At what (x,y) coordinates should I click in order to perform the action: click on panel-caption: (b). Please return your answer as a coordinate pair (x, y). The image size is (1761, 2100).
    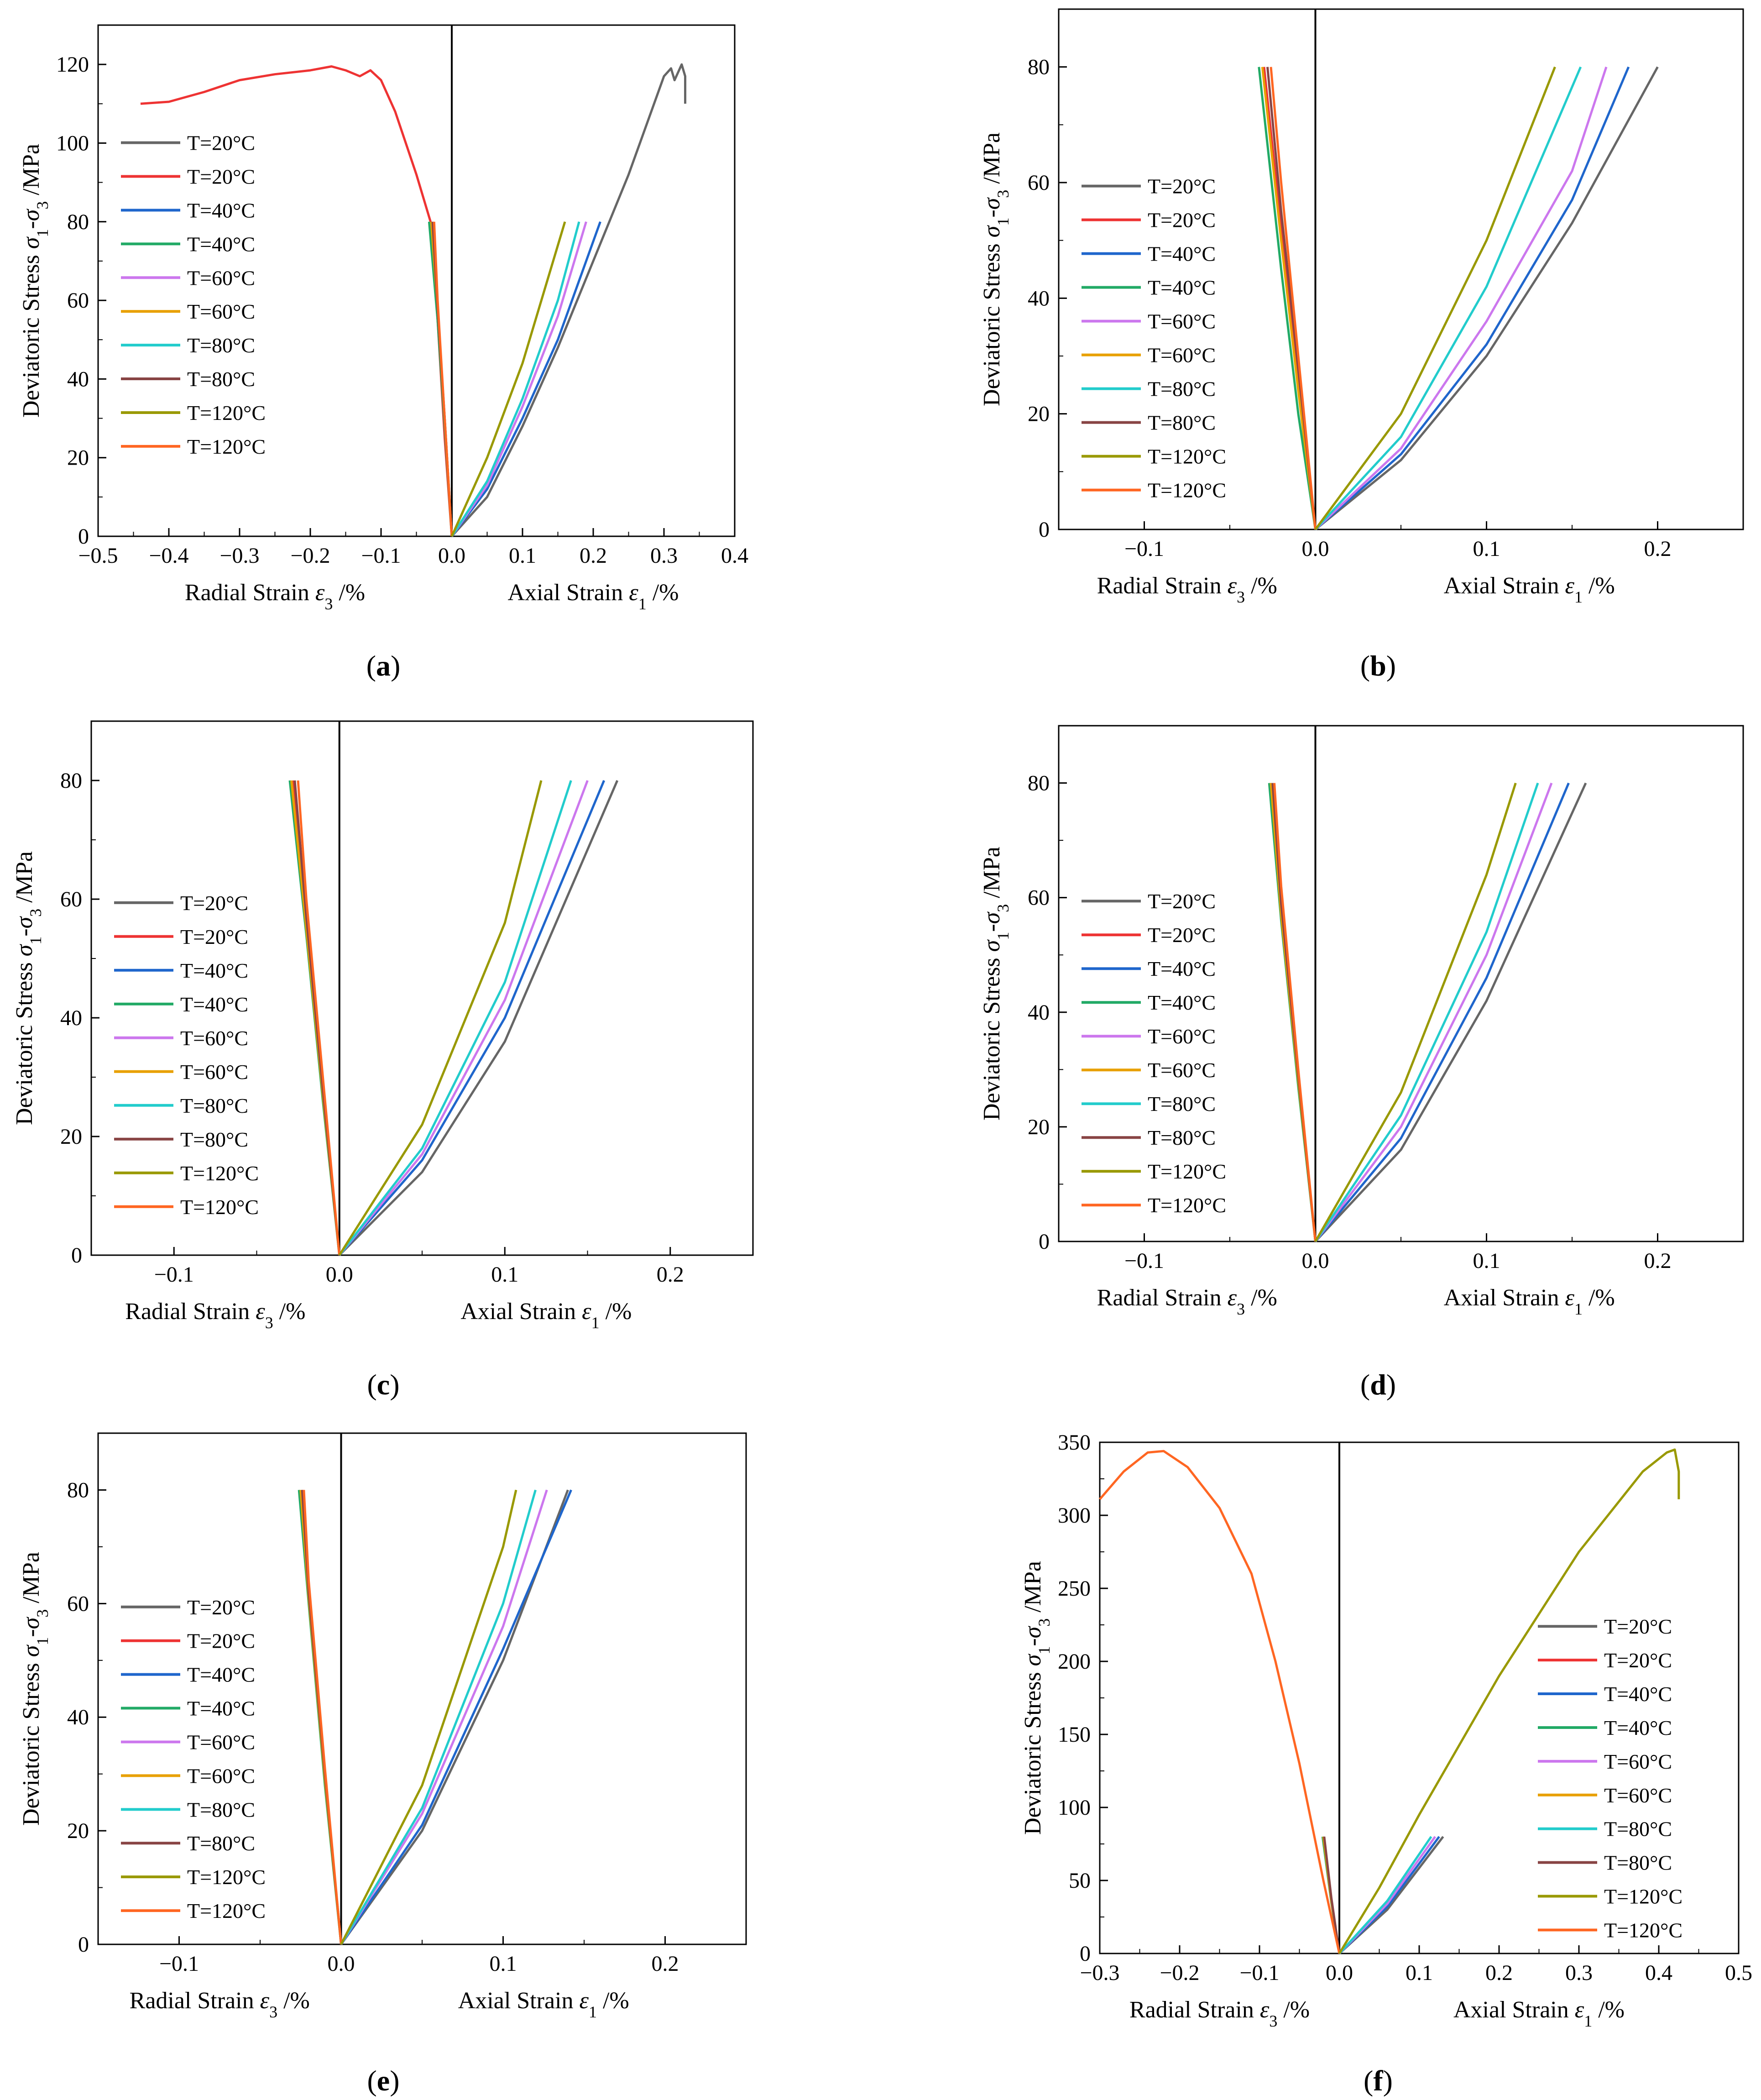
    Looking at the image, I should click on (1378, 665).